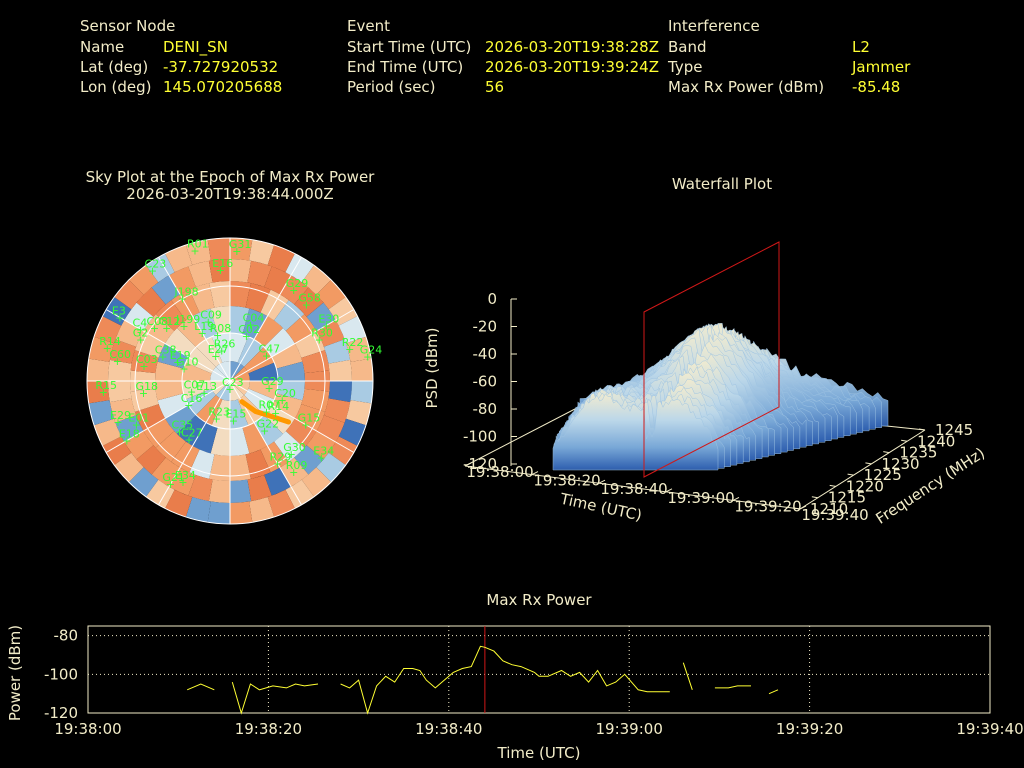  What do you see at coordinates (198, 244) in the screenshot?
I see `satellite-label: R01` at bounding box center [198, 244].